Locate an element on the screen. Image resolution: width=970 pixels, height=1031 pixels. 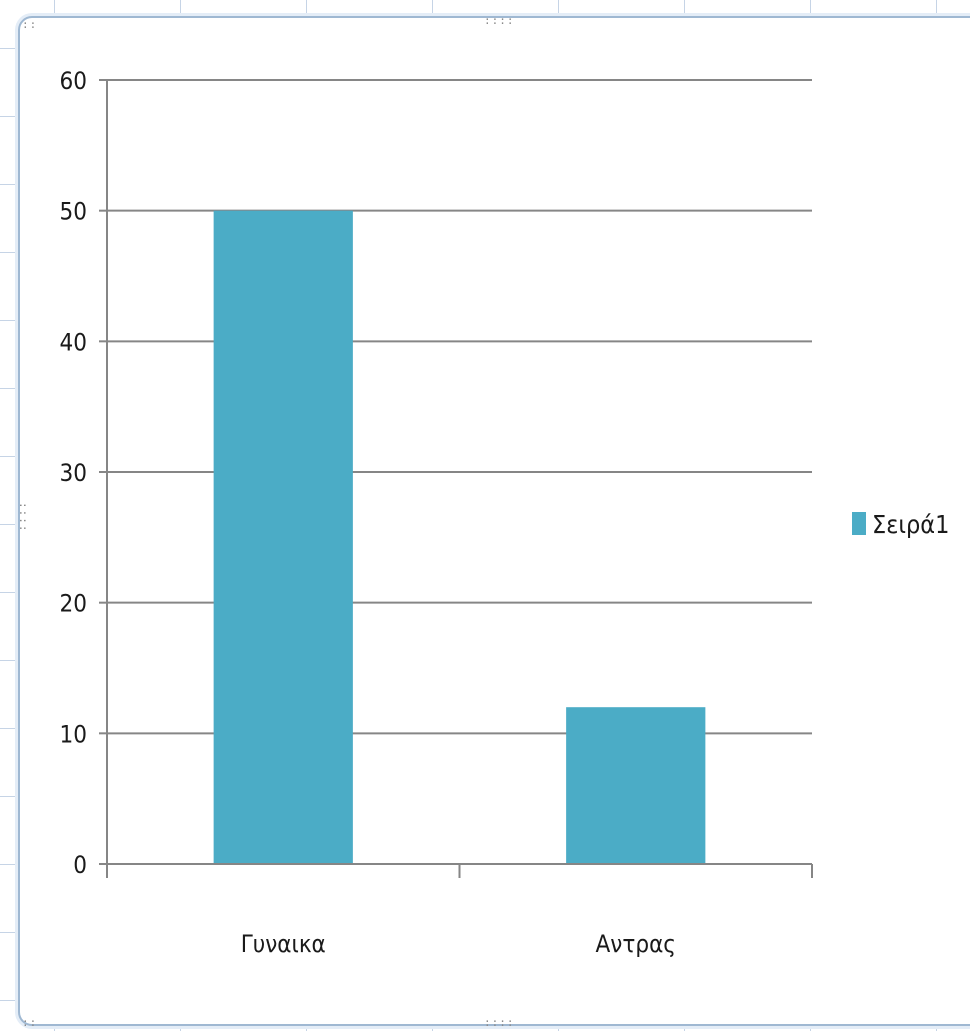
y-tick-label: 50 is located at coordinates (73, 212).